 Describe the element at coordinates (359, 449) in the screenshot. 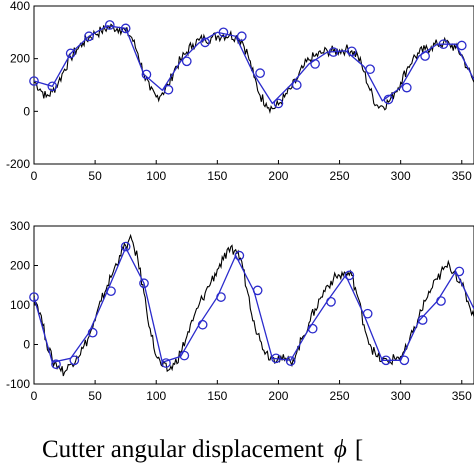

I see `unit-bracket: [` at that location.